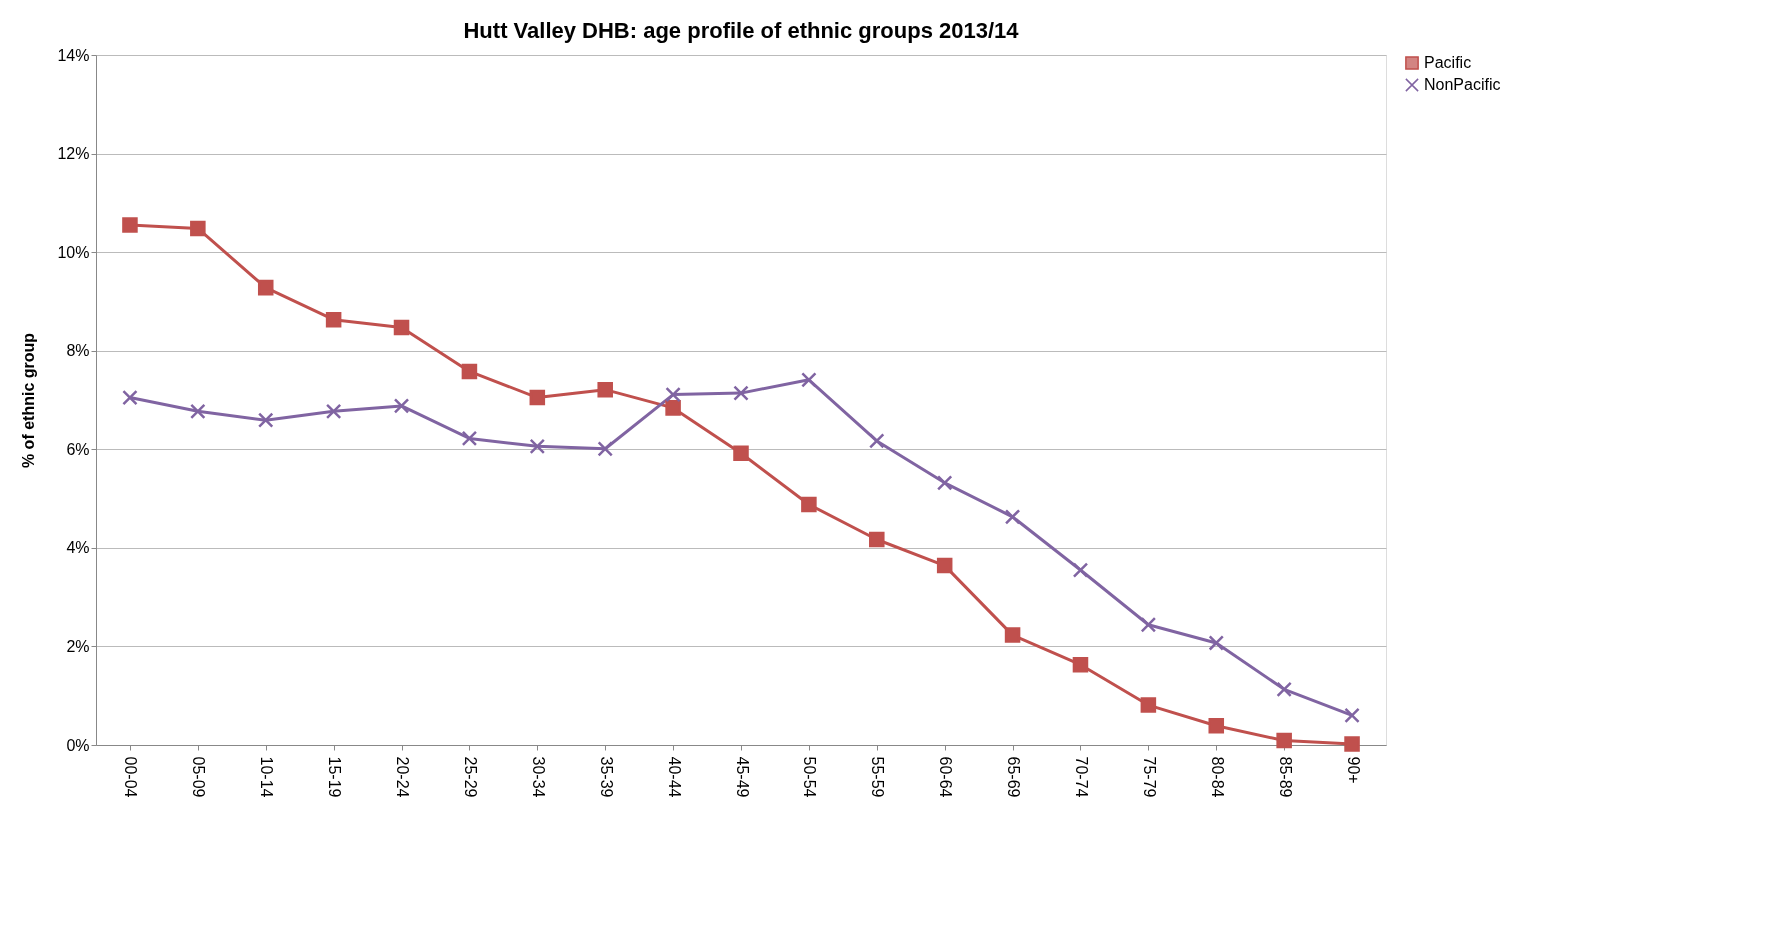 Image resolution: width=1792 pixels, height=952 pixels. Describe the element at coordinates (538, 777) in the screenshot. I see `x-tick-label: 30-34` at that location.